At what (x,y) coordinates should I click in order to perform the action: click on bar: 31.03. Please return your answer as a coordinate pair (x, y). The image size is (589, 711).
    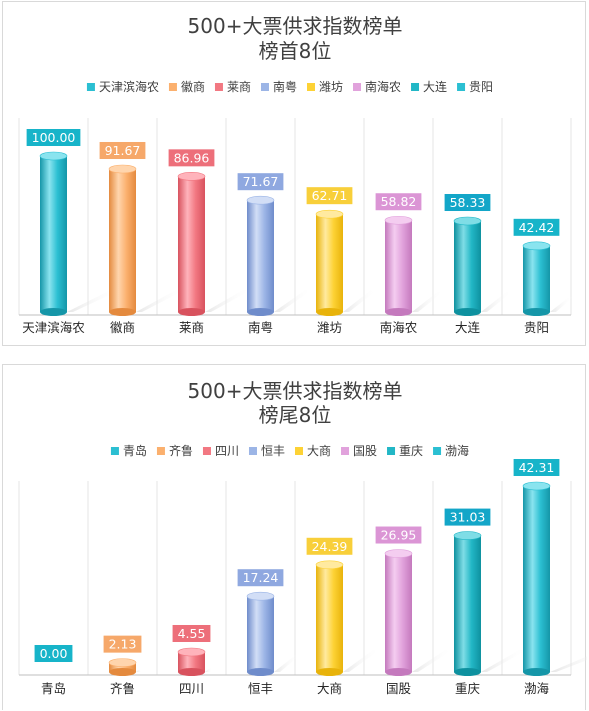
    Looking at the image, I should click on (486, 592).